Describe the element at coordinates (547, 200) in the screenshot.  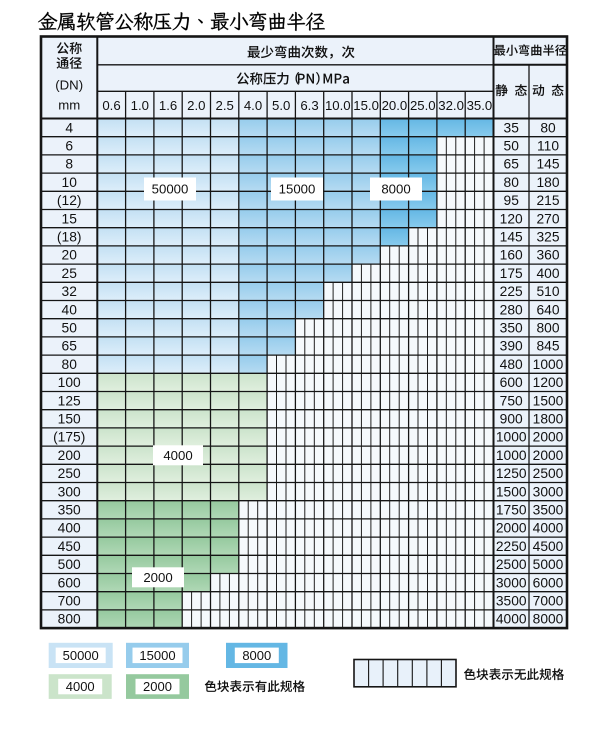
I see `svg-text: 215` at that location.